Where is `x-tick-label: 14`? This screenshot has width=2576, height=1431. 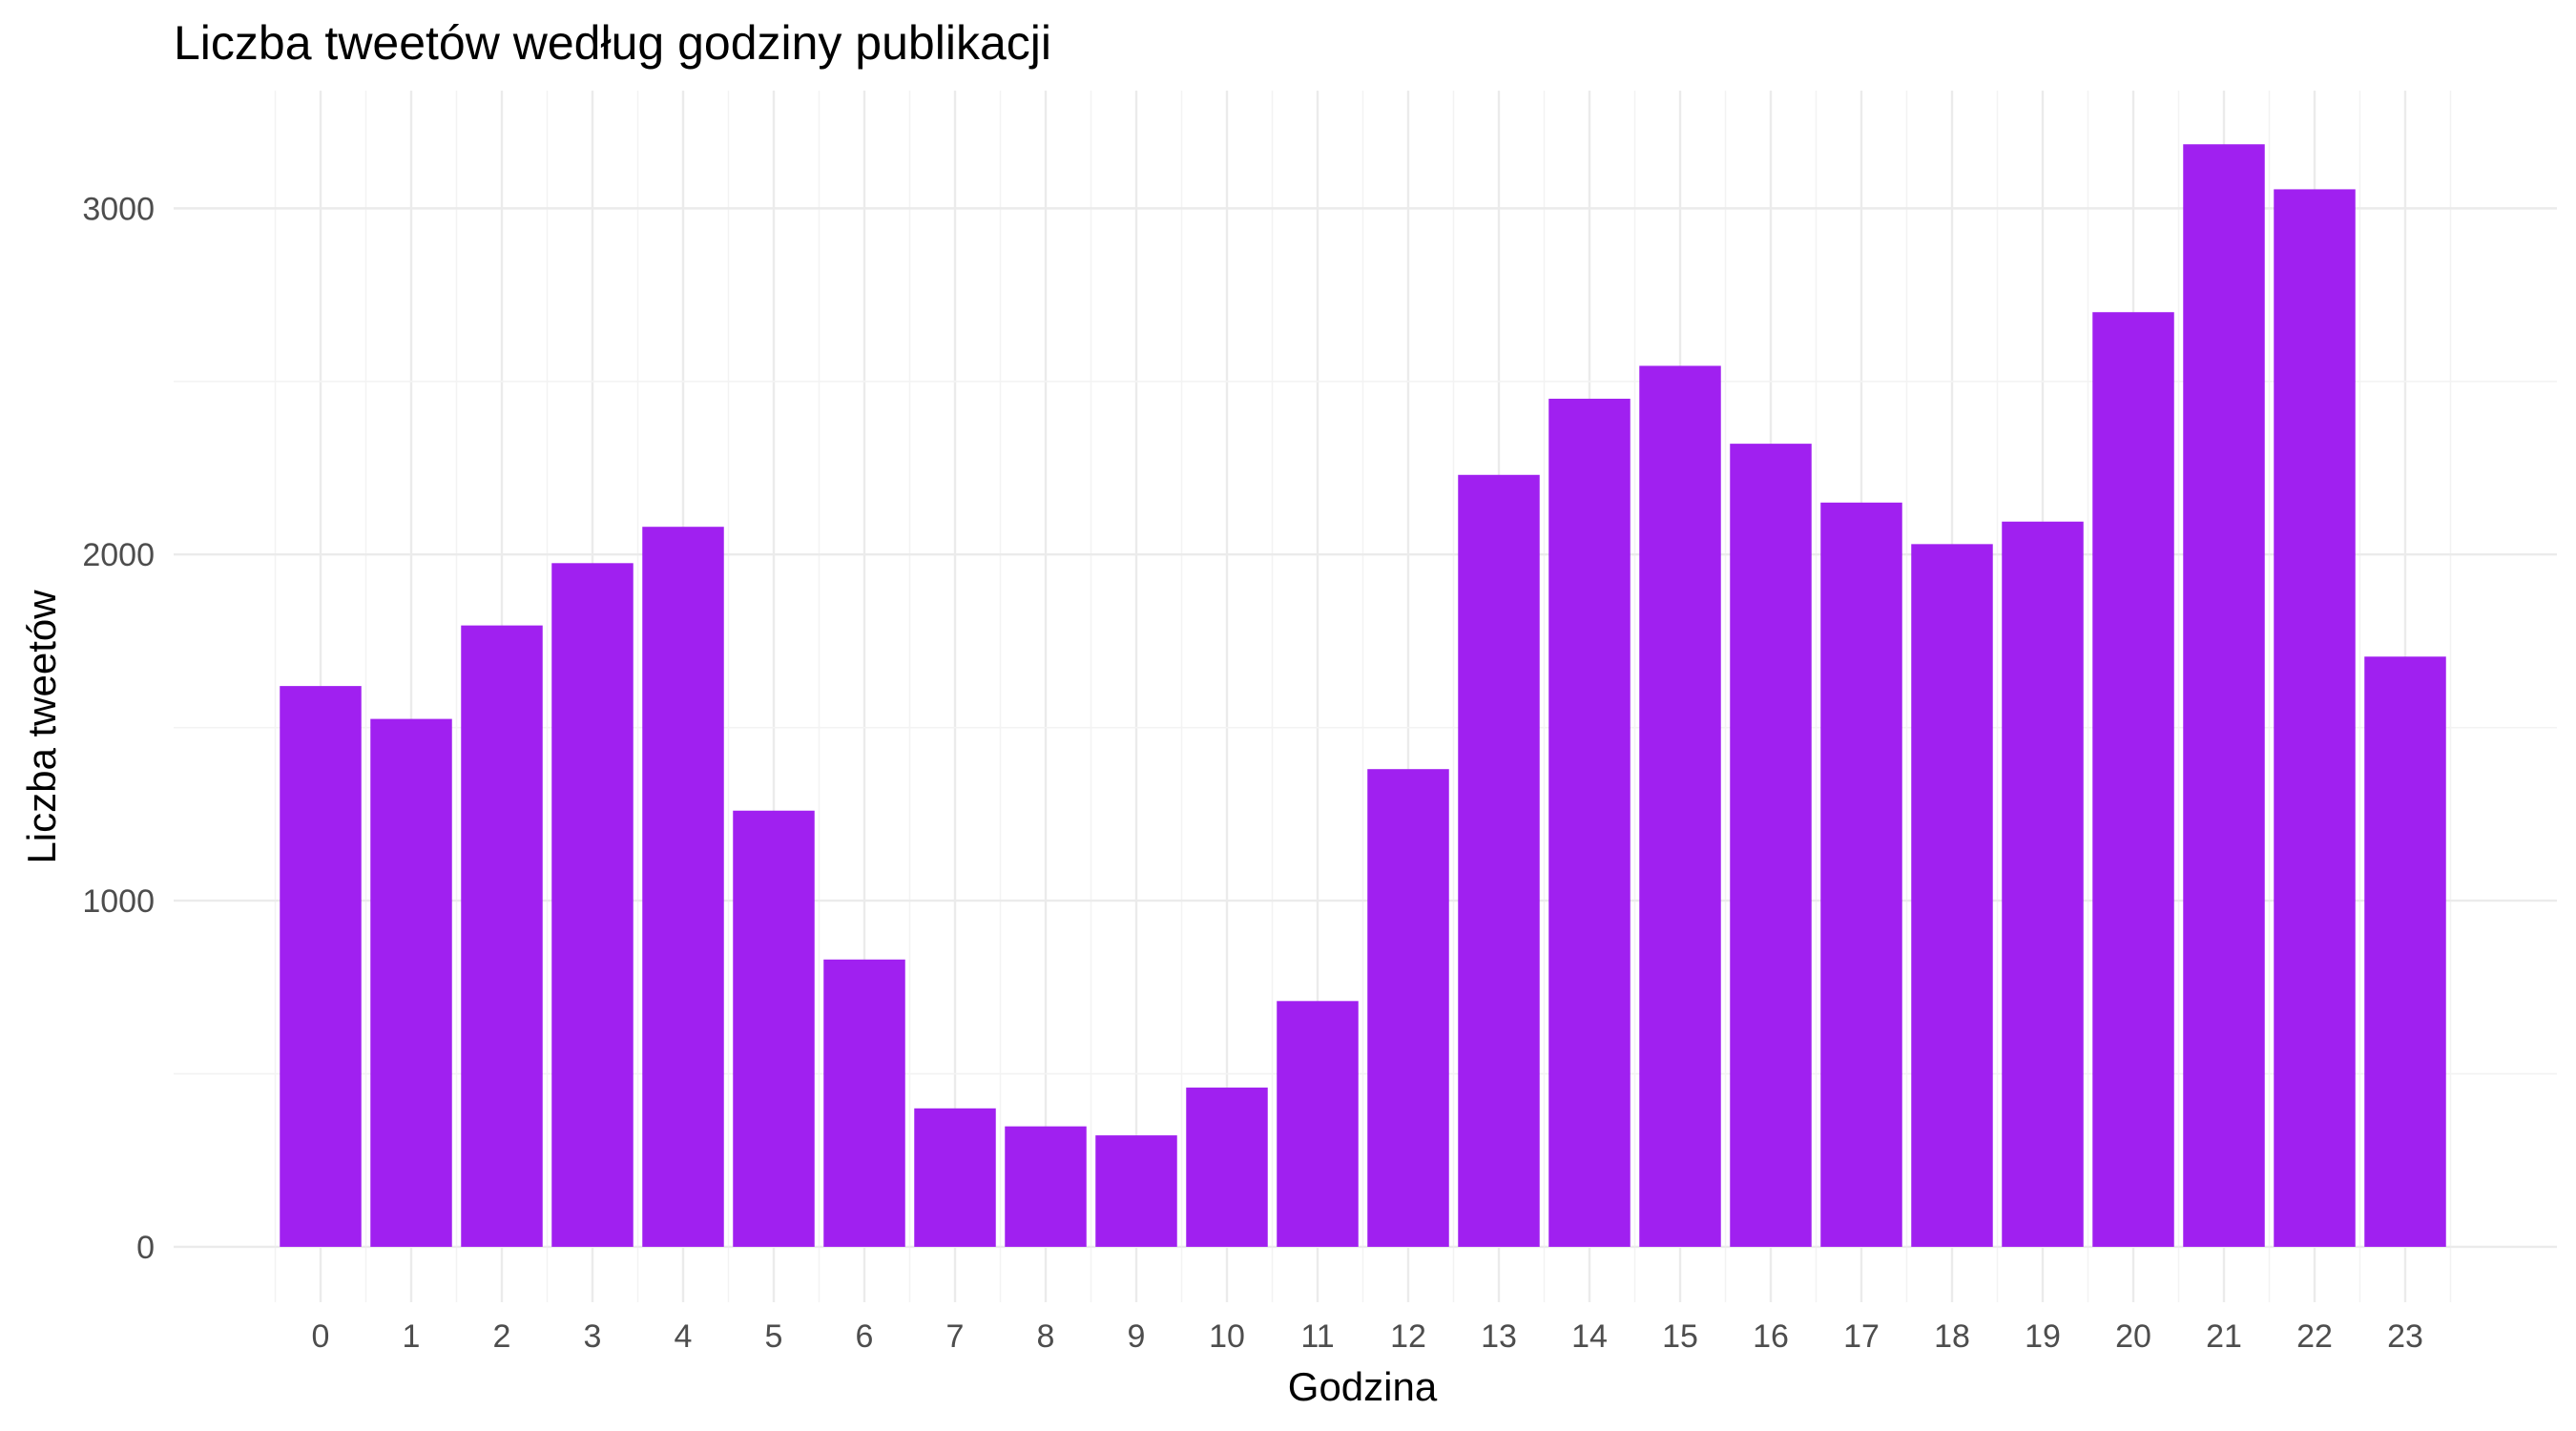 x-tick-label: 14 is located at coordinates (1589, 1336).